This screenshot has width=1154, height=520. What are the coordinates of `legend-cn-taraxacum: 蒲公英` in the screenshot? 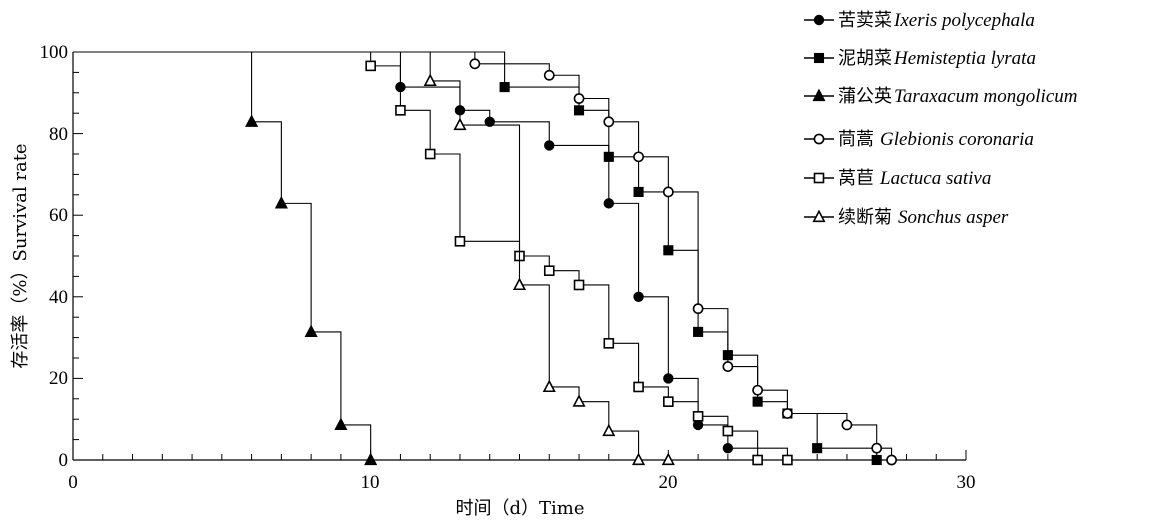 It's located at (865, 96).